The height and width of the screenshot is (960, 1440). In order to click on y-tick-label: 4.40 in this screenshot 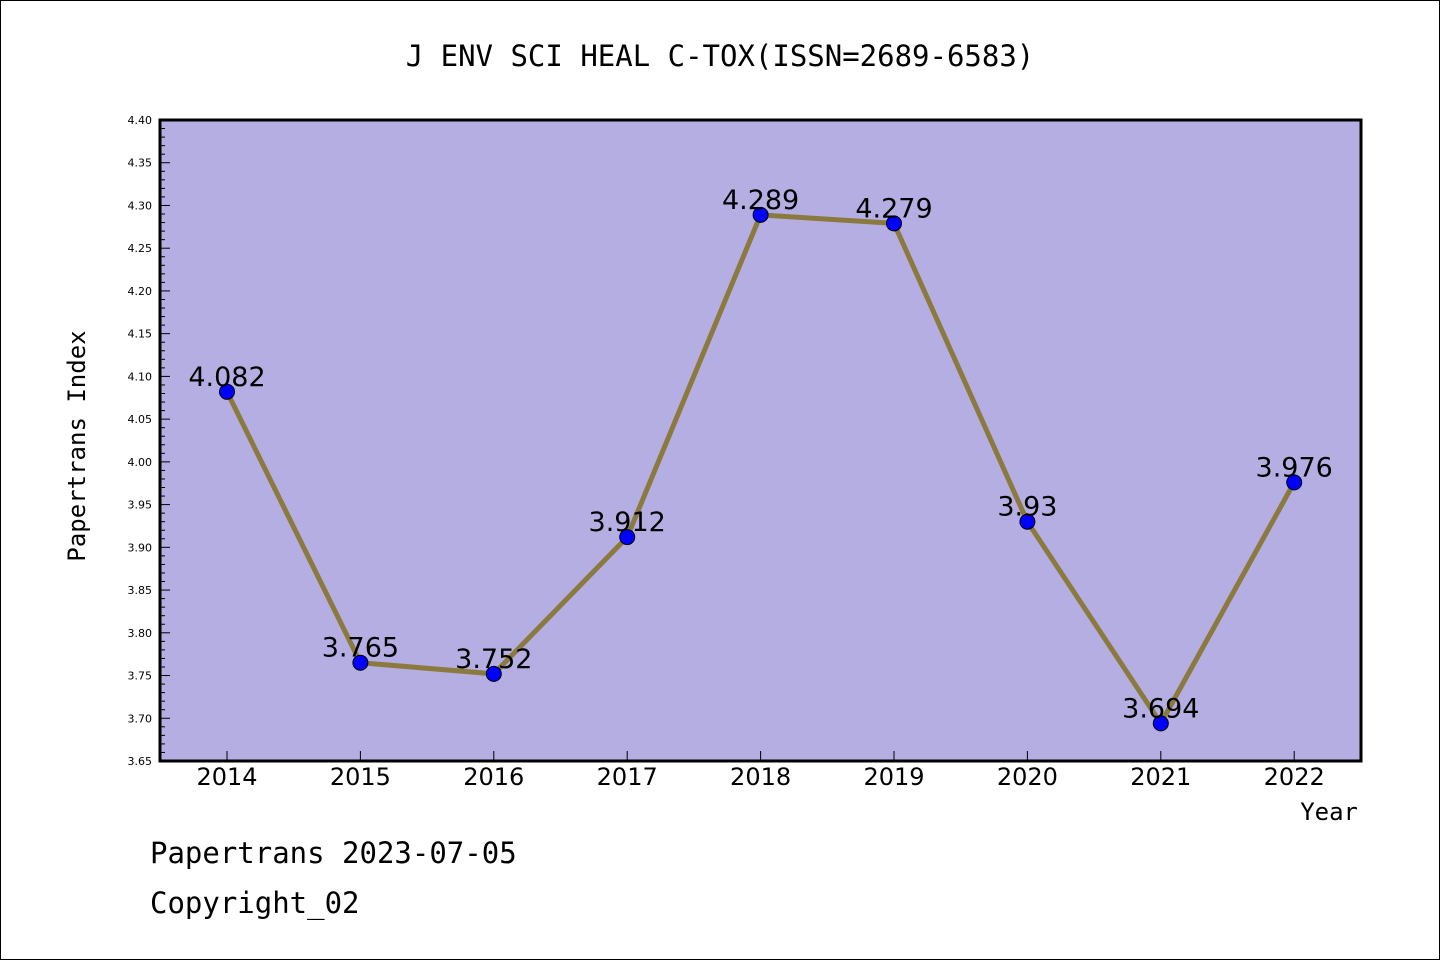, I will do `click(140, 120)`.